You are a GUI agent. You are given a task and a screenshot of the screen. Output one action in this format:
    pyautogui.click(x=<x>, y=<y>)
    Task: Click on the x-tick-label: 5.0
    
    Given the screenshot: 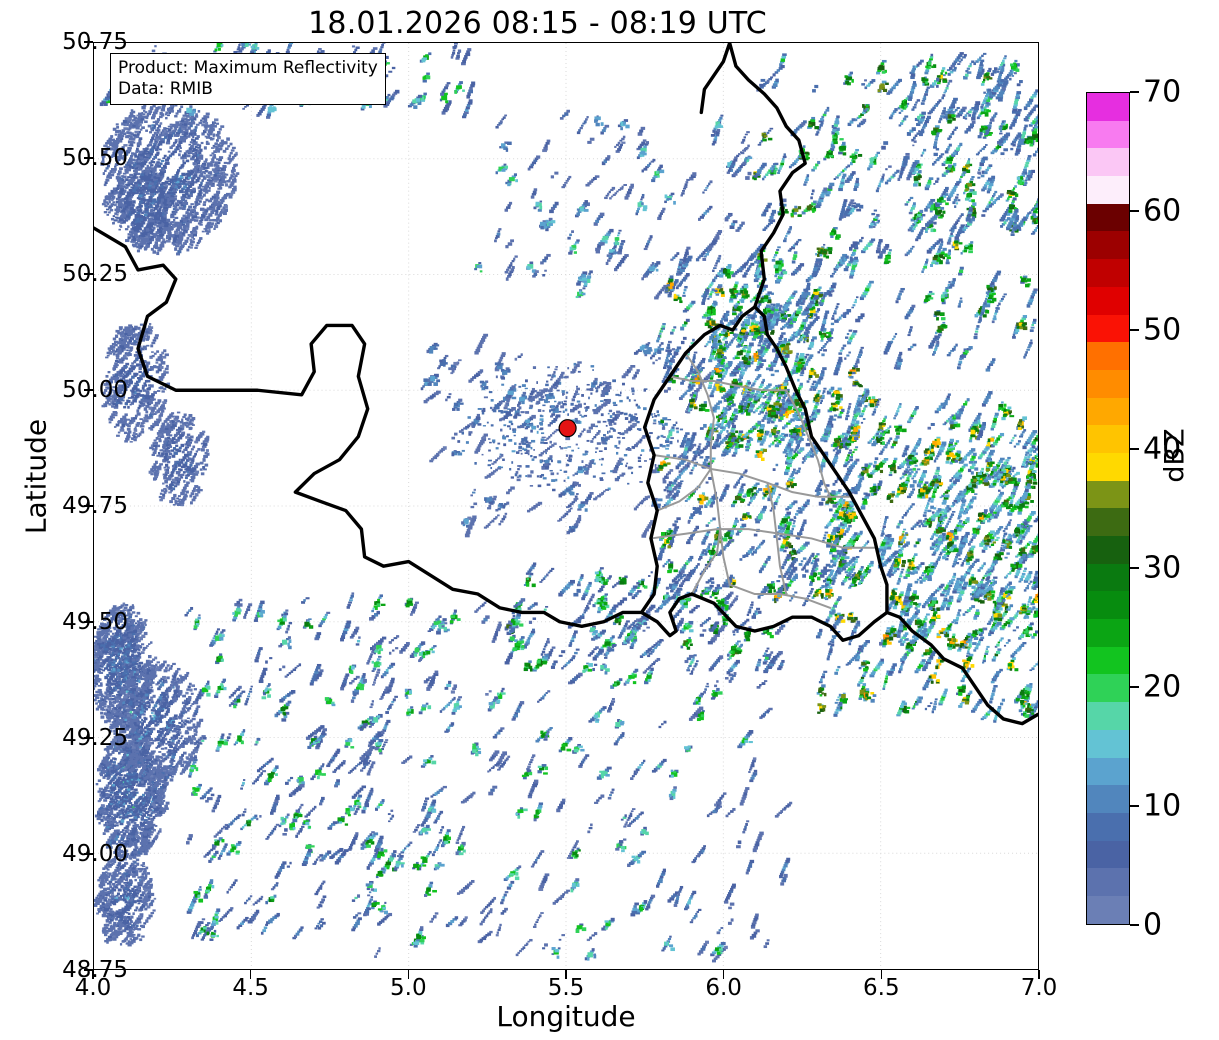 What is the action you would take?
    pyautogui.click(x=408, y=988)
    